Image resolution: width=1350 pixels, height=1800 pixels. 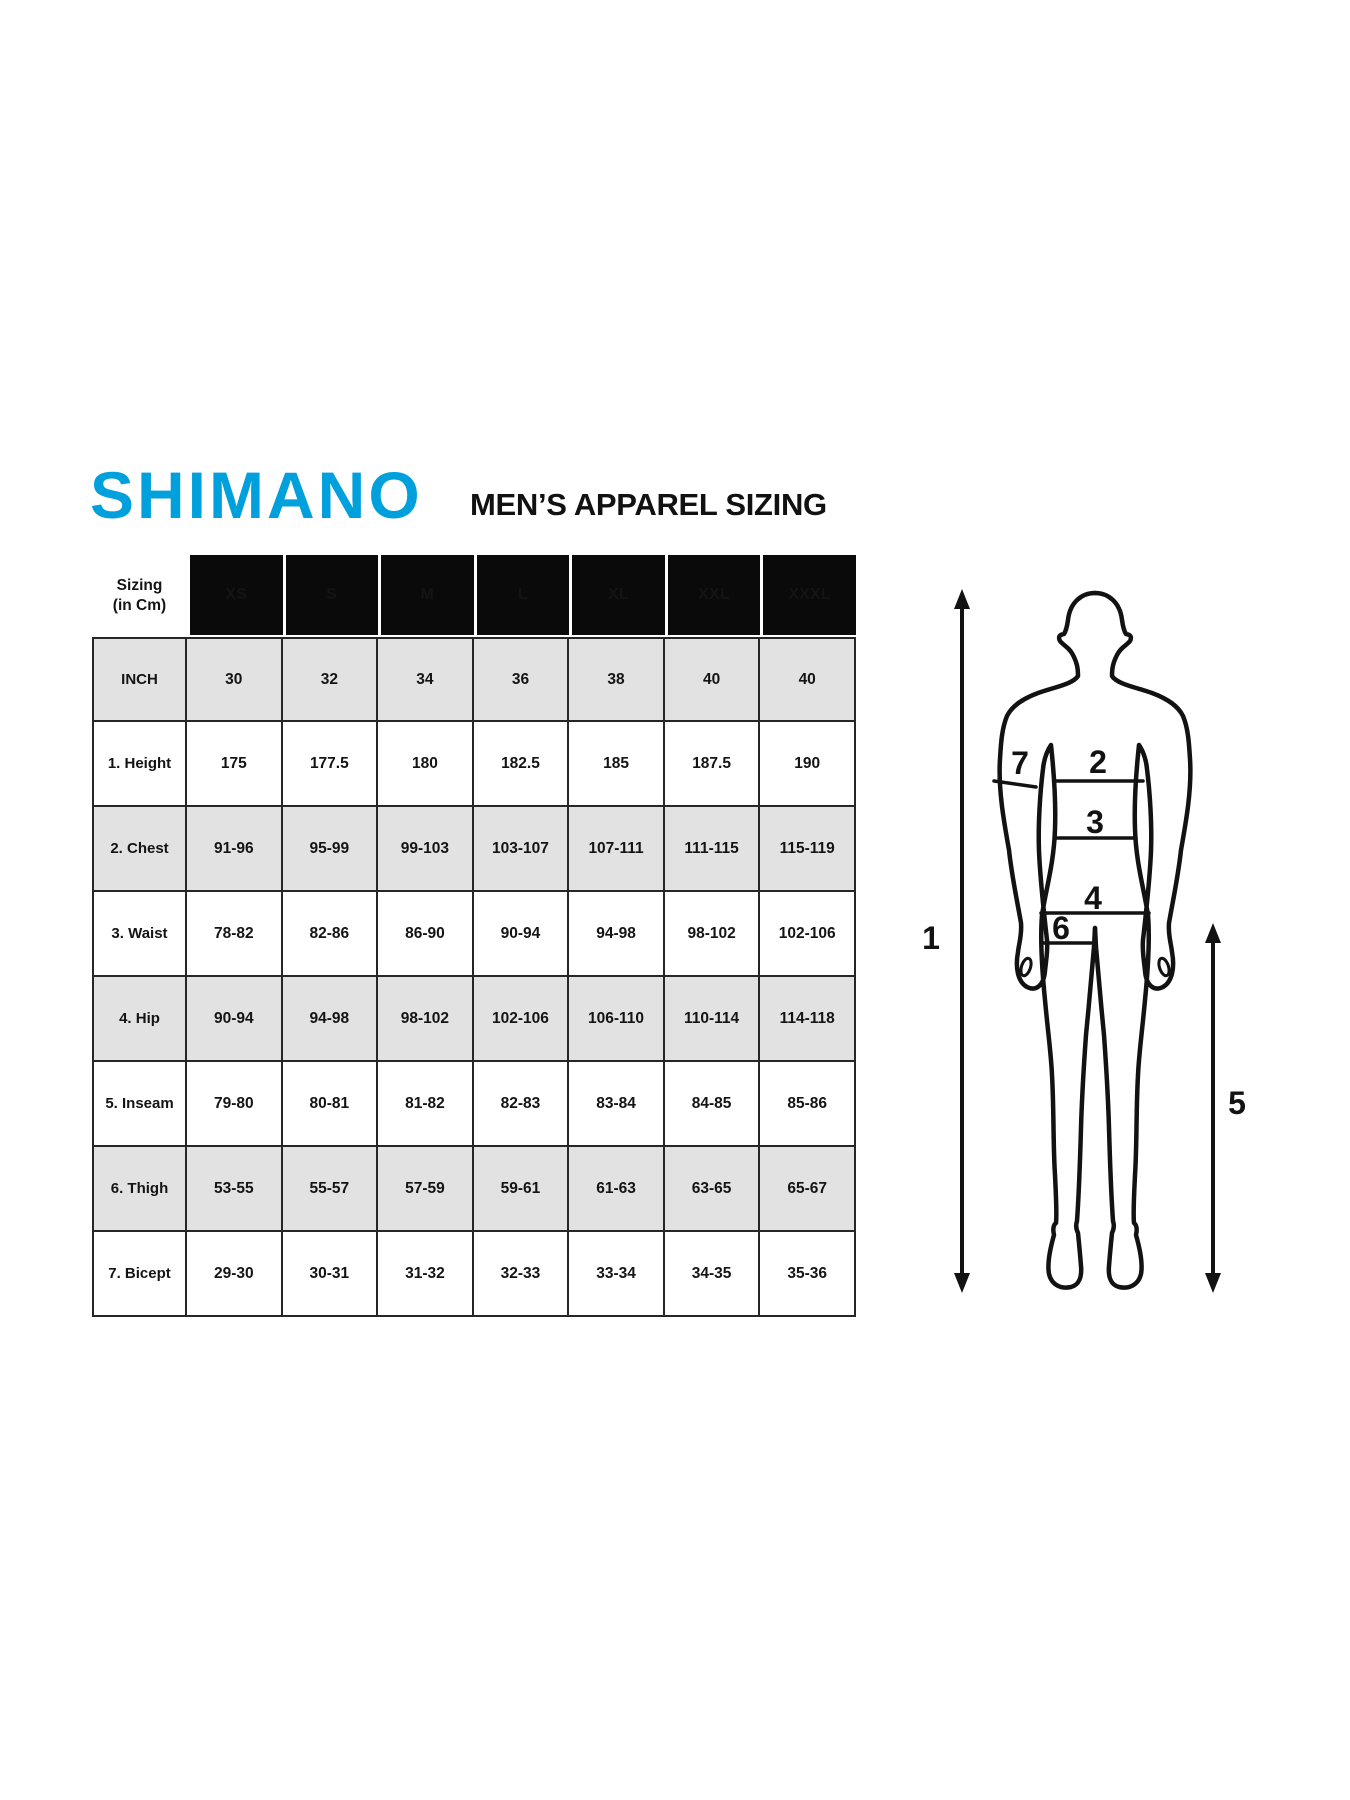 What do you see at coordinates (808, 1104) in the screenshot?
I see `value-cell: 85-86` at bounding box center [808, 1104].